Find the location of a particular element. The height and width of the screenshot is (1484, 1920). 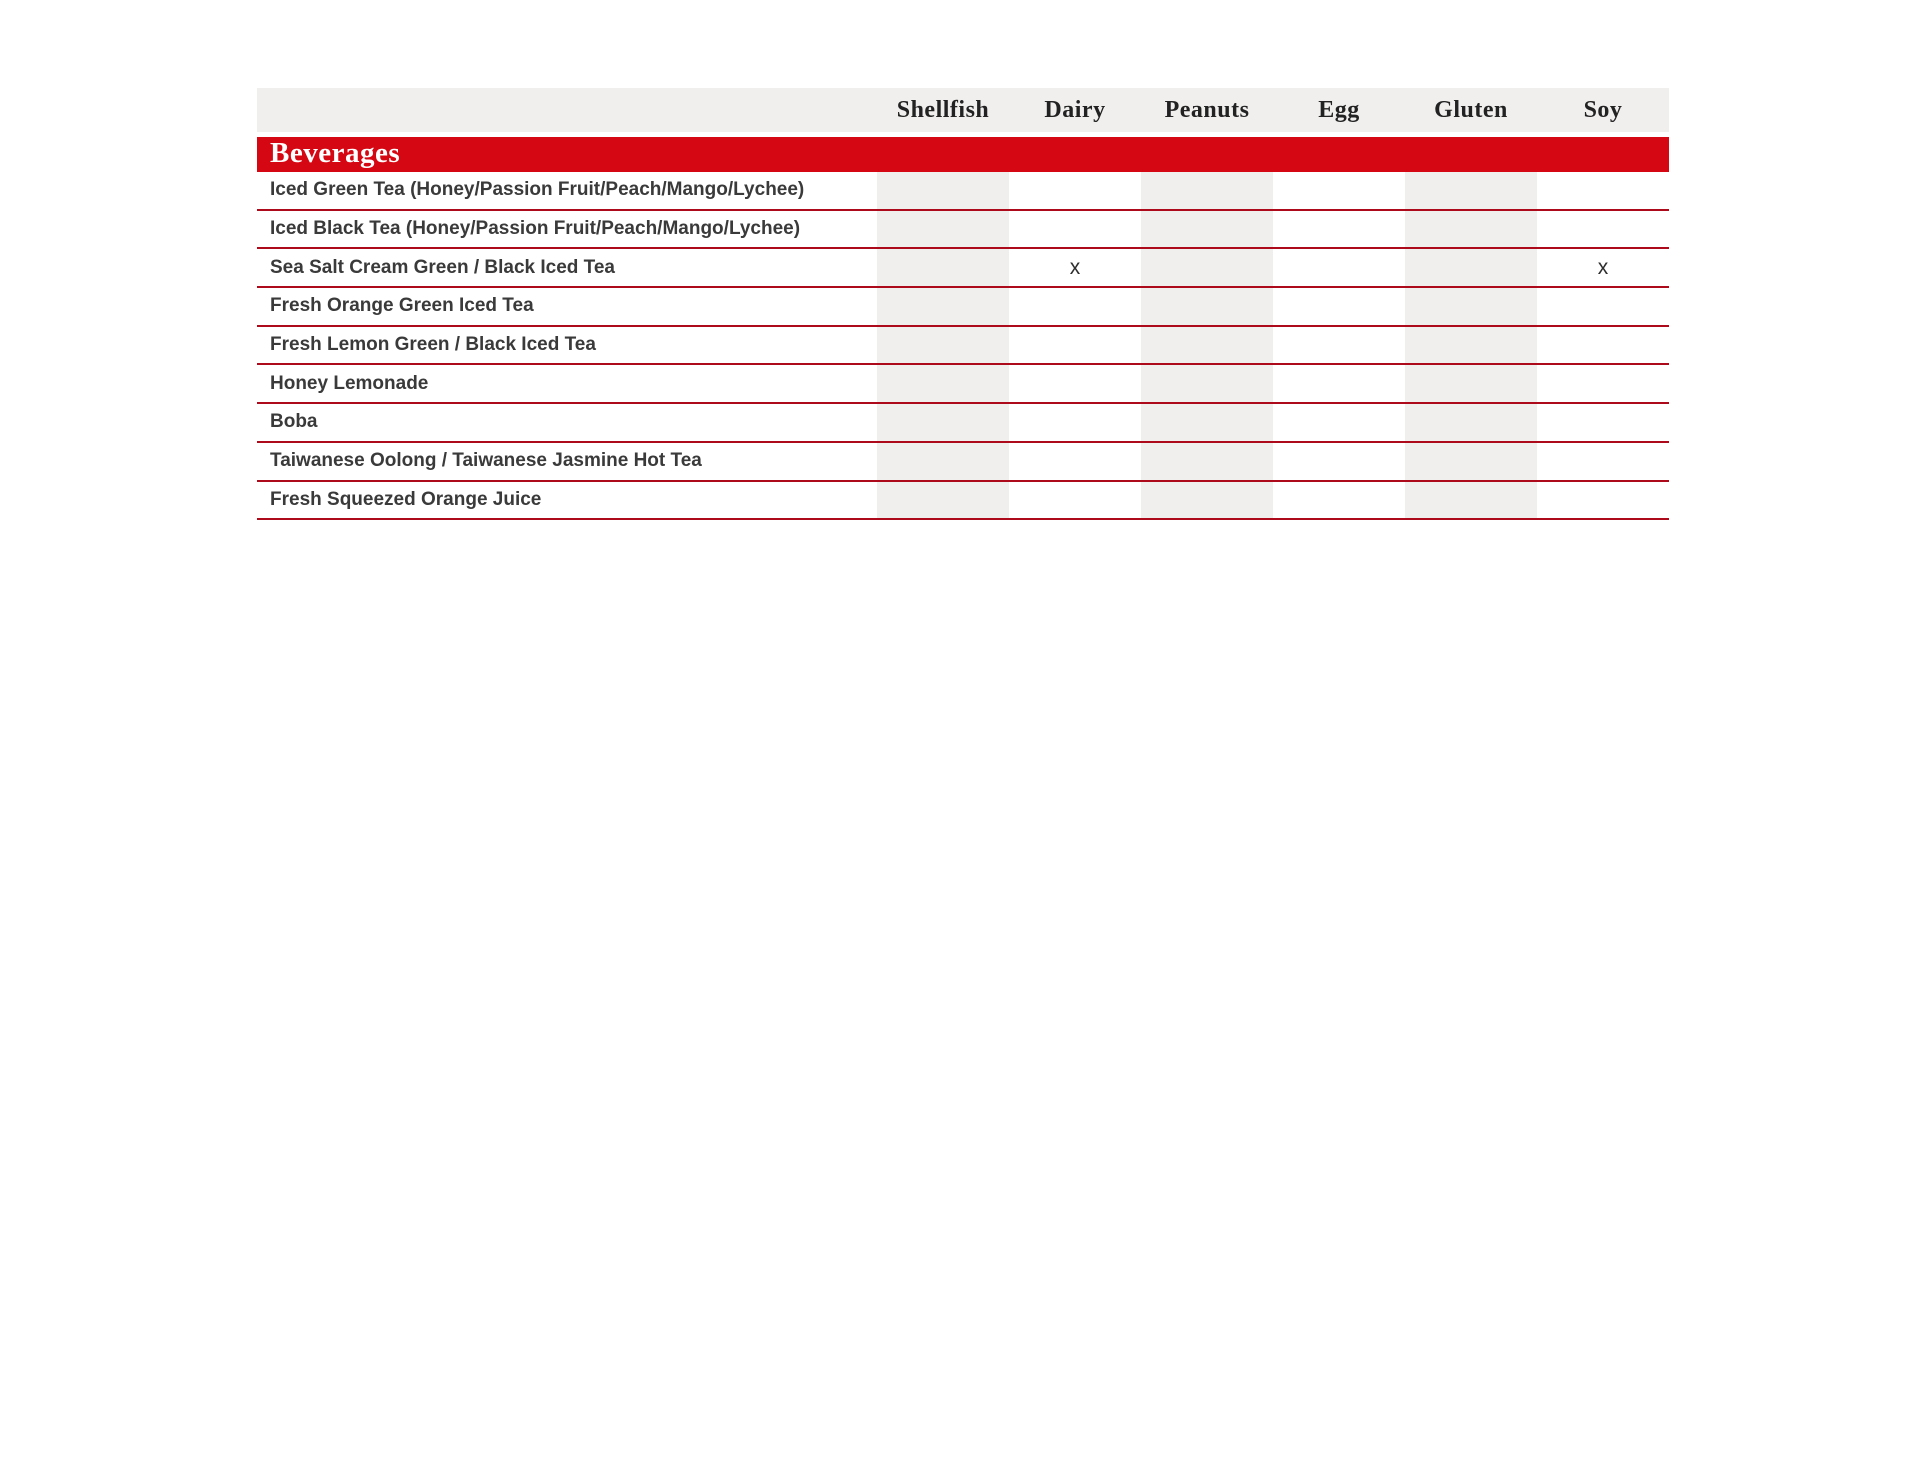

section-title: Beverages is located at coordinates (335, 152).